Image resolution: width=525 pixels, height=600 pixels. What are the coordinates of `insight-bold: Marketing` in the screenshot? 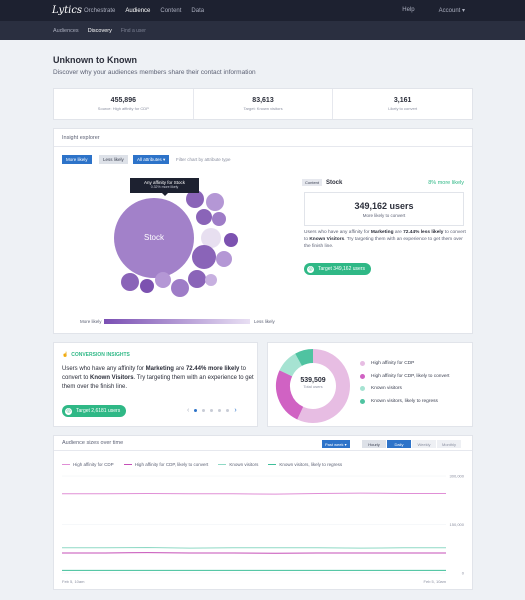 It's located at (159, 369).